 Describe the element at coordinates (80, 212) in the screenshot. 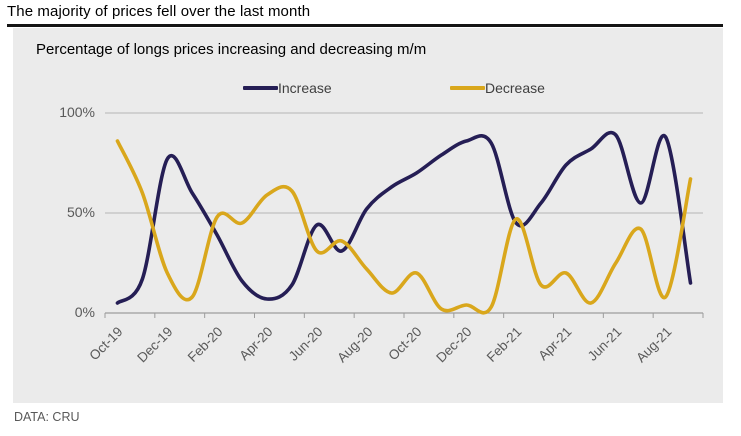

I see `y-axis-label-50: 50%` at that location.